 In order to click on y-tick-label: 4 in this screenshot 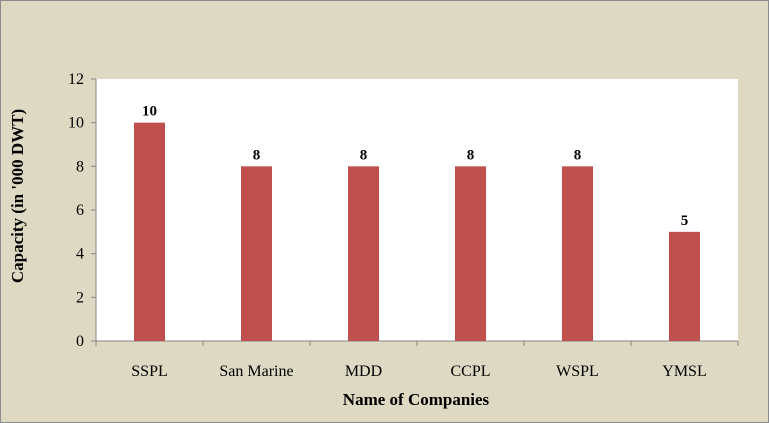, I will do `click(80, 254)`.